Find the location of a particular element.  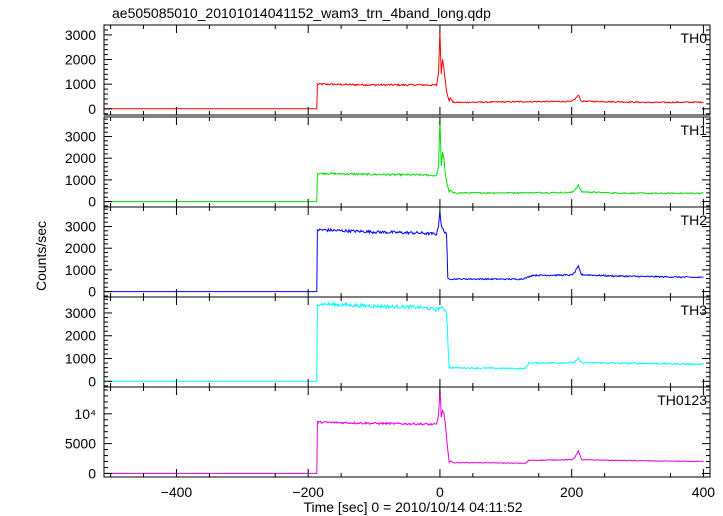

y-tick-label: 5000 is located at coordinates (80, 444).